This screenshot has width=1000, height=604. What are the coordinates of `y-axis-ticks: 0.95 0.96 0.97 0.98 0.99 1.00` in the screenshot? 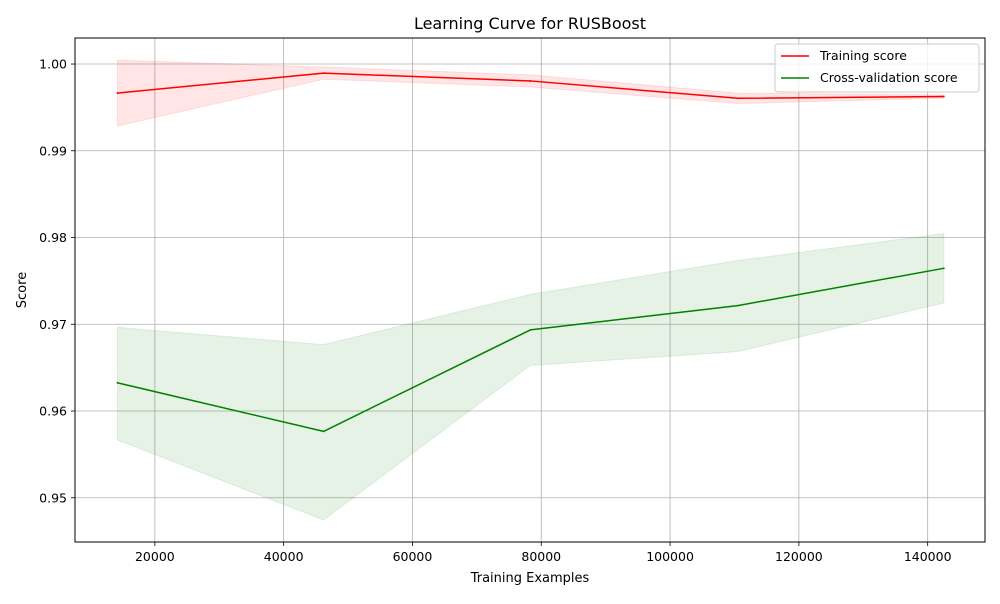 It's located at (57, 281).